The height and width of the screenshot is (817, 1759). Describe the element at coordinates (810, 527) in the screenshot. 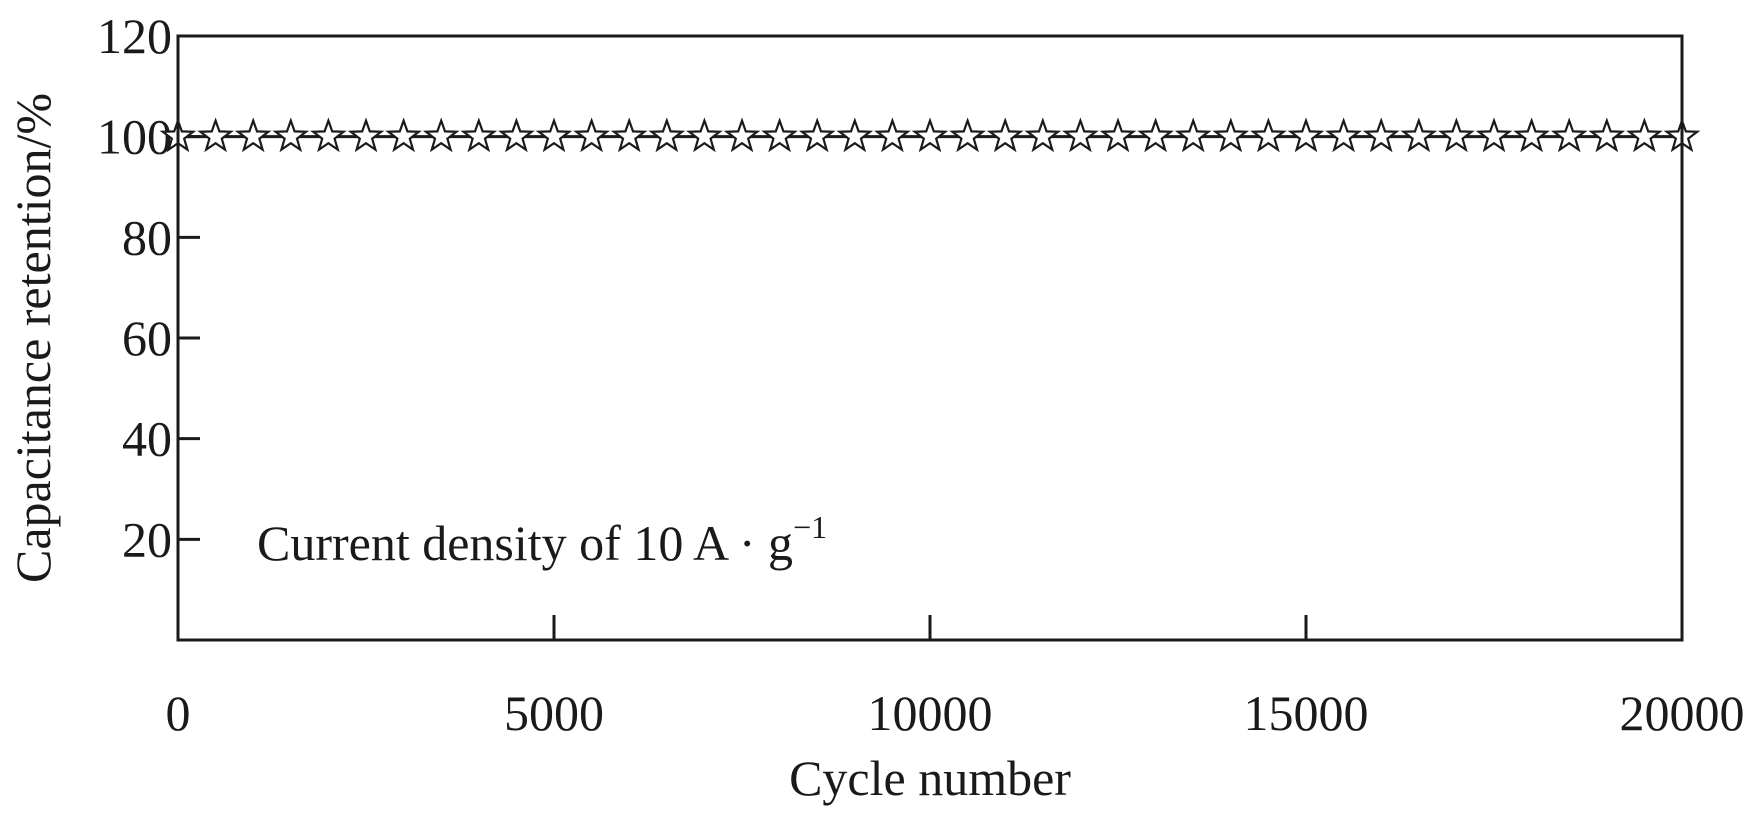

I see `annotation-superscript: −1` at that location.